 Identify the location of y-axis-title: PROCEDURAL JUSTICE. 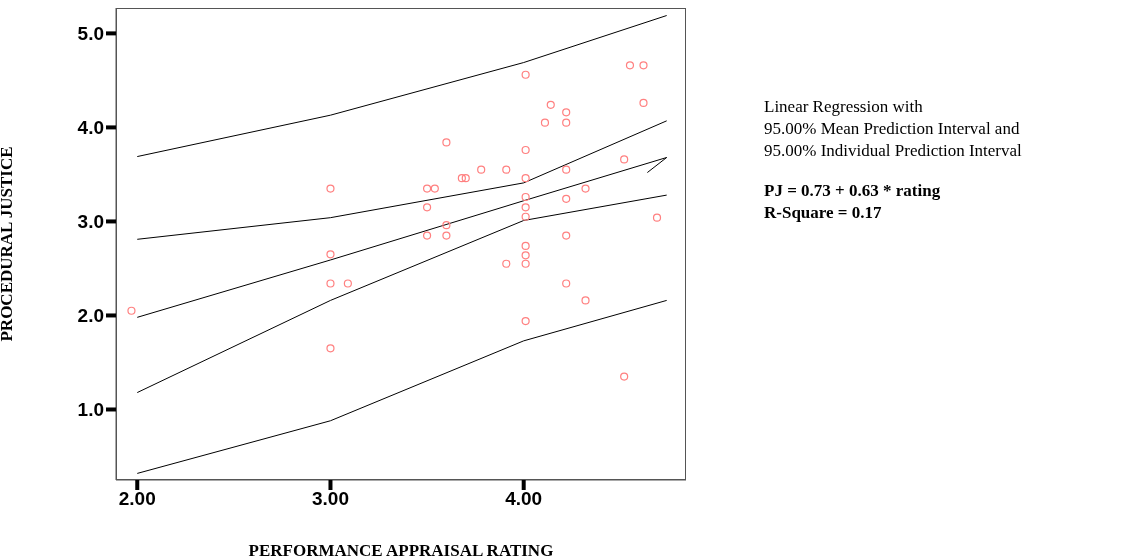
(8, 244).